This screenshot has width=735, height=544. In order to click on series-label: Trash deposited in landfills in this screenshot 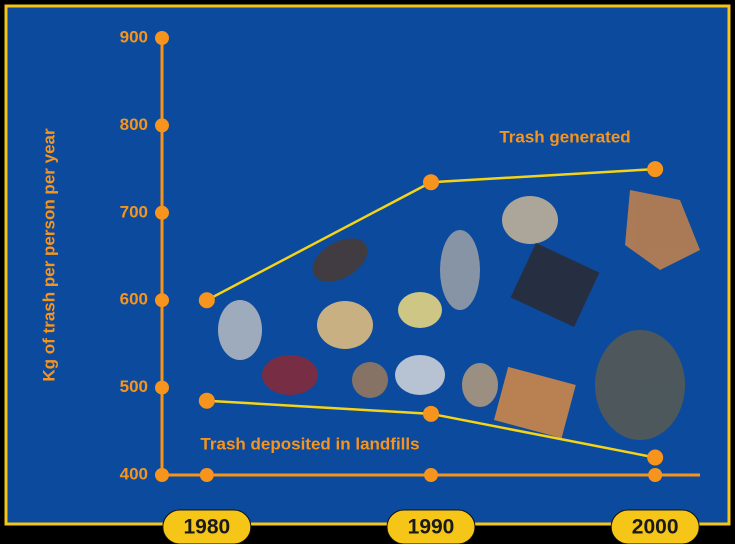, I will do `click(309, 443)`.